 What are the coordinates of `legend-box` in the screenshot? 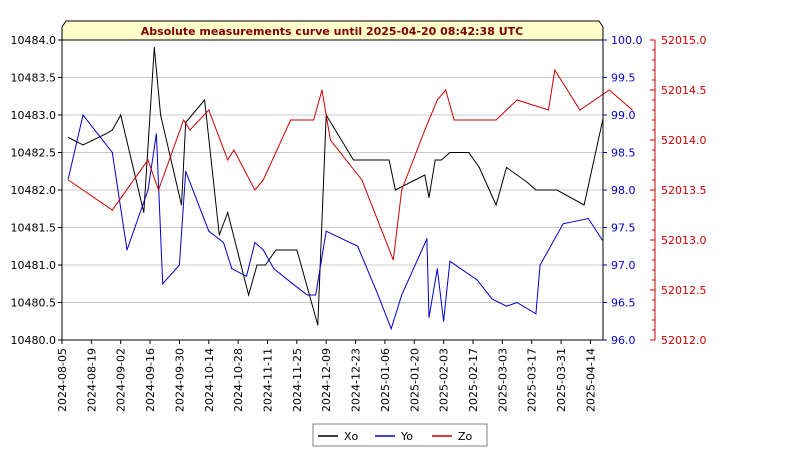 It's located at (400, 435).